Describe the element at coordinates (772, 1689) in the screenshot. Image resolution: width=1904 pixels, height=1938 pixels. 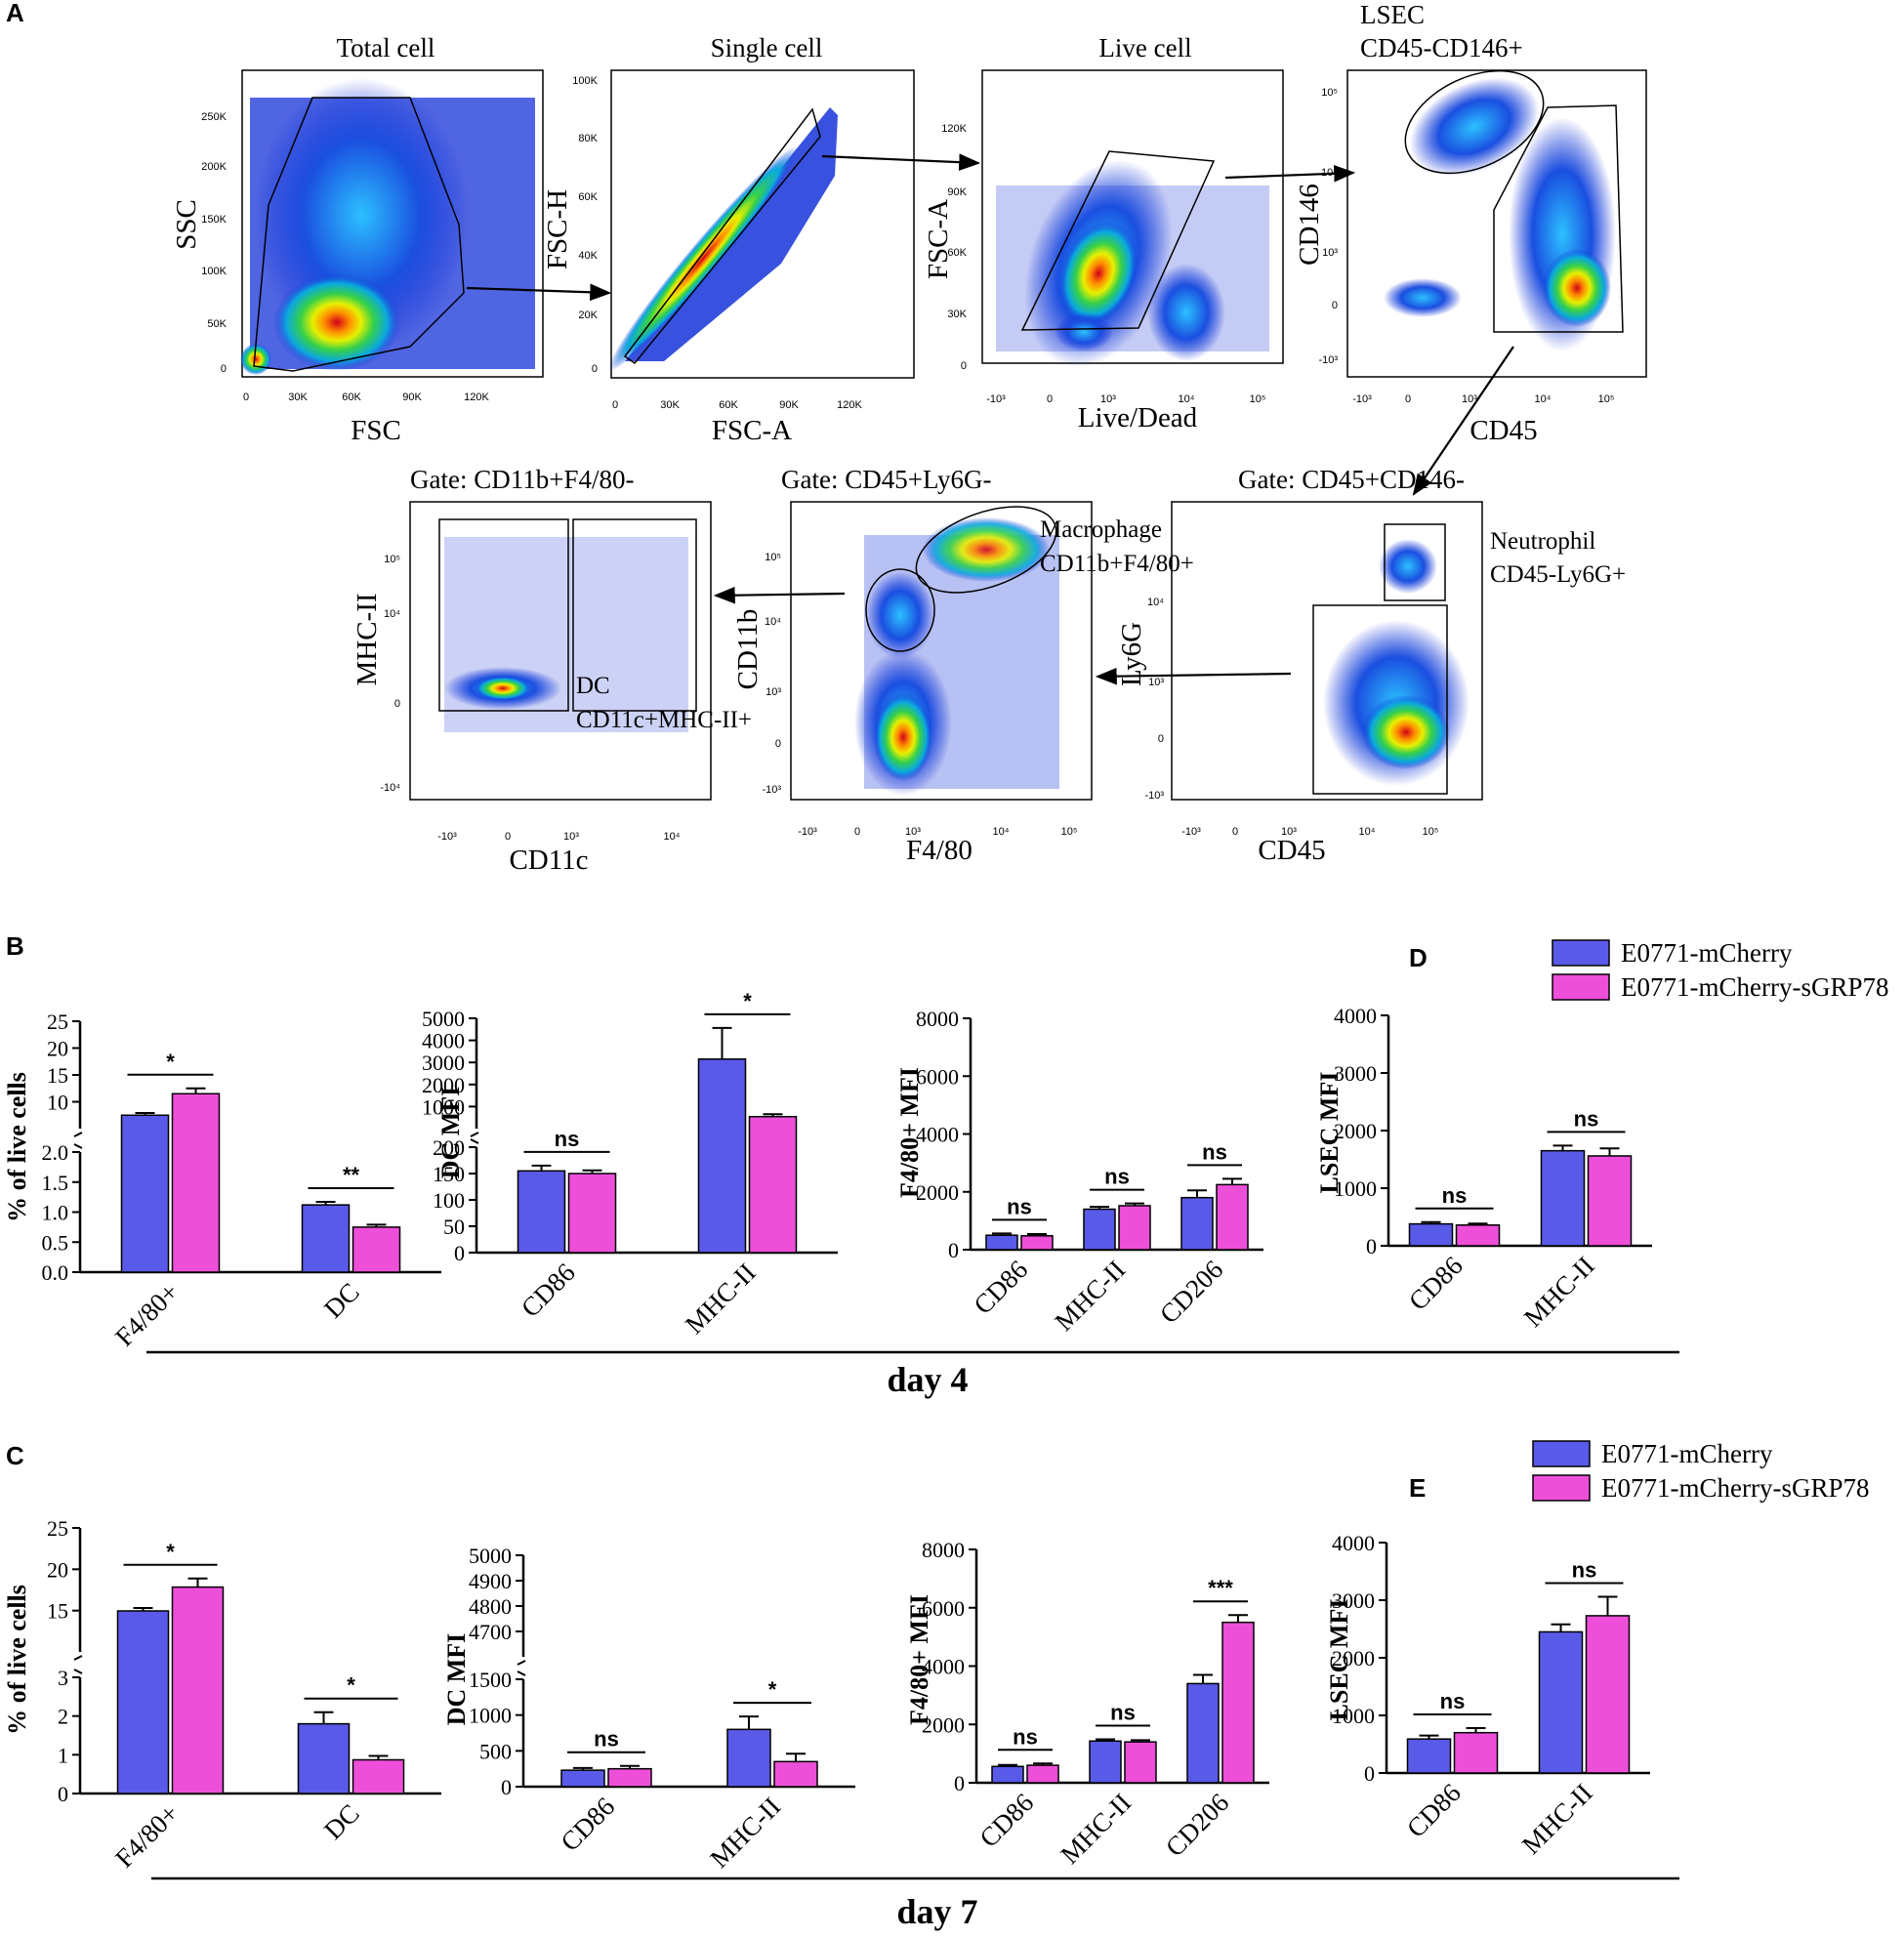
I see `significance-label: *` at that location.